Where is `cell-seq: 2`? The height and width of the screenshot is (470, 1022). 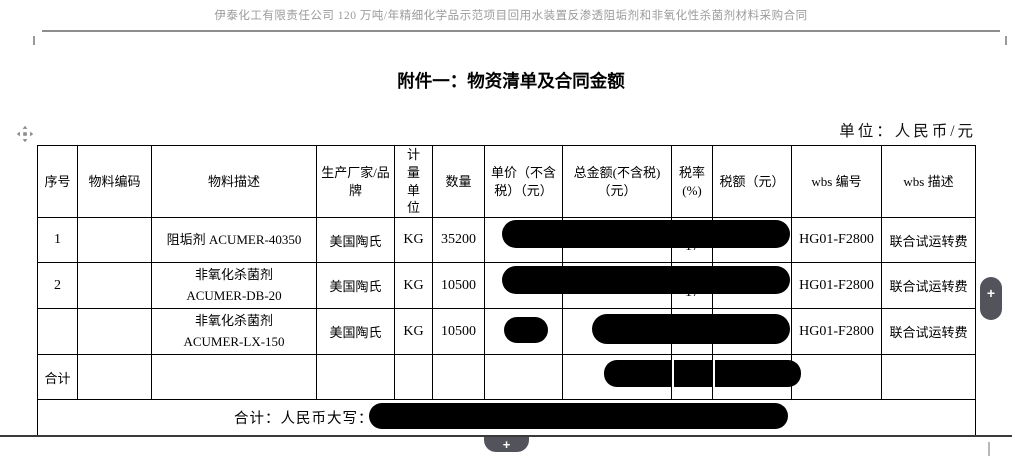 cell-seq: 2 is located at coordinates (57, 285).